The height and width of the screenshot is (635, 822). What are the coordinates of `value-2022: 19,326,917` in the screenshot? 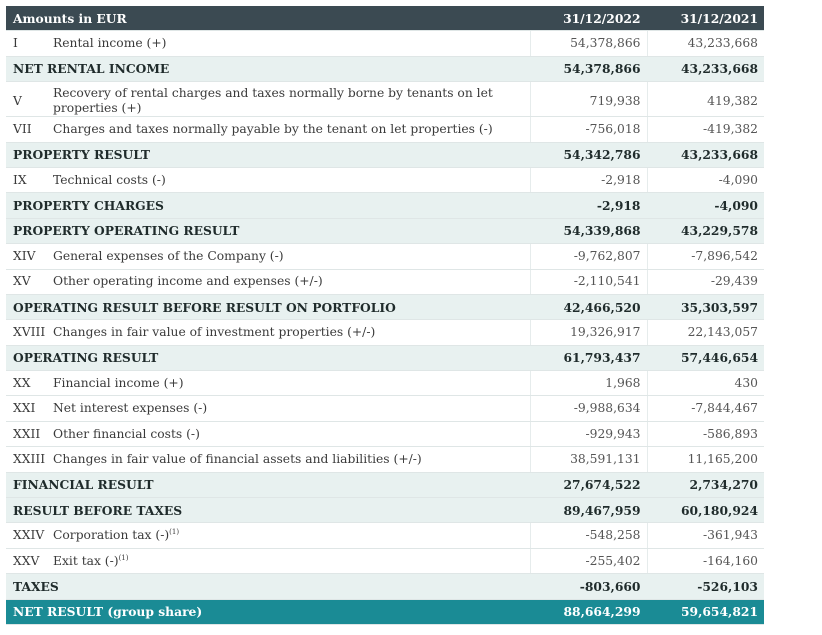 It's located at (588, 332).